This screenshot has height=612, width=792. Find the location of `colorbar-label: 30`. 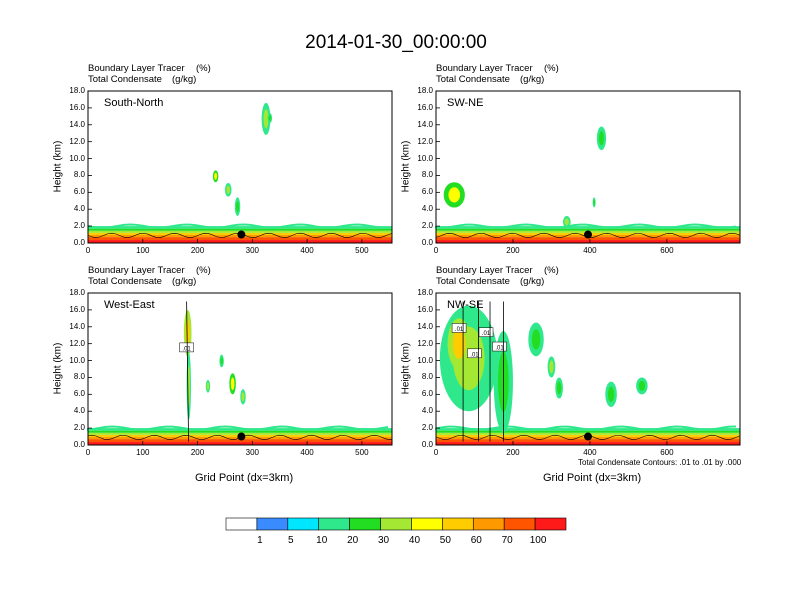

colorbar-label: 30 is located at coordinates (383, 540).